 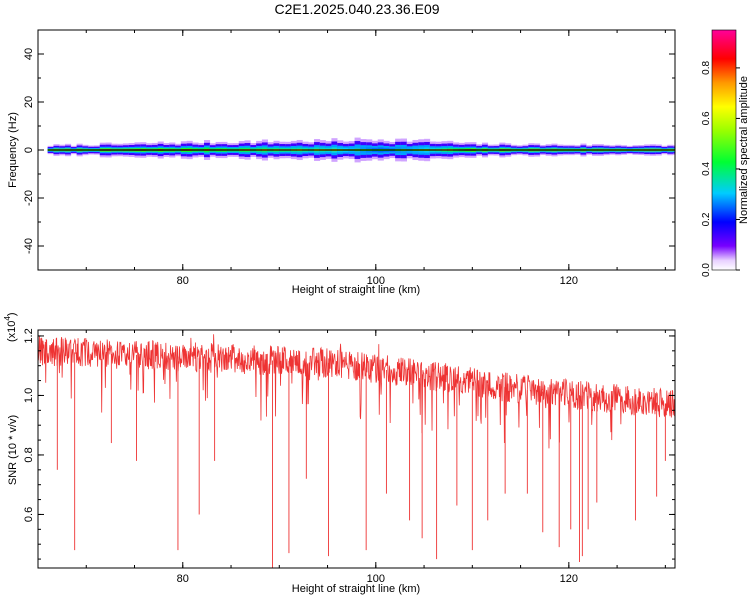 What do you see at coordinates (706, 118) in the screenshot?
I see `colorbar-tick-label: 0.6` at bounding box center [706, 118].